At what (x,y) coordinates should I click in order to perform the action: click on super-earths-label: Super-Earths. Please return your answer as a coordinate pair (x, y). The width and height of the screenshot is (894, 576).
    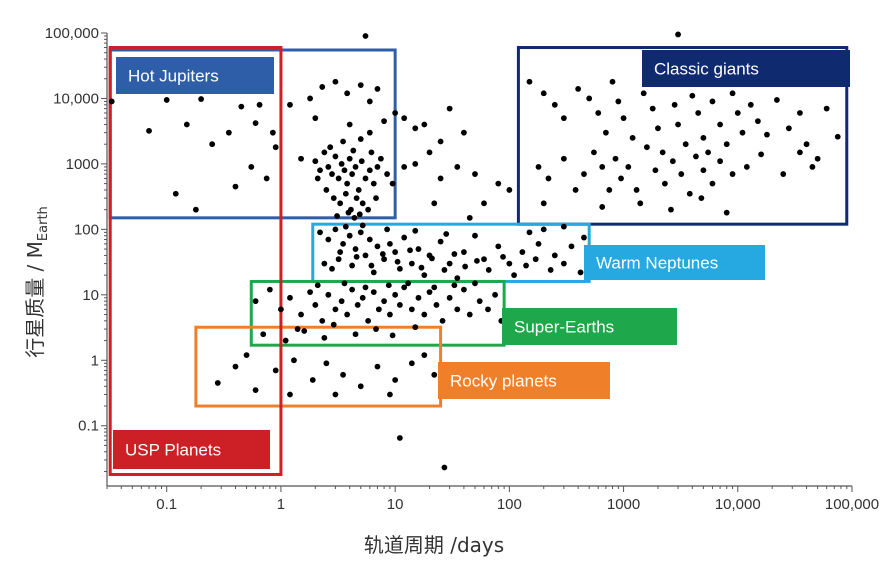
    Looking at the image, I should click on (564, 327).